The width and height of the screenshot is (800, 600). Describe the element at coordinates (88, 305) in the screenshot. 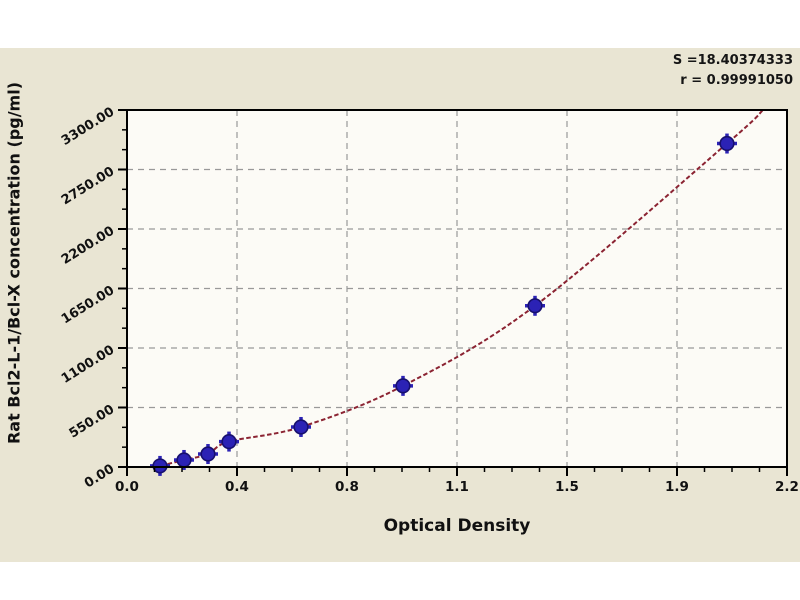

I see `svg-text: 1650.00` at that location.